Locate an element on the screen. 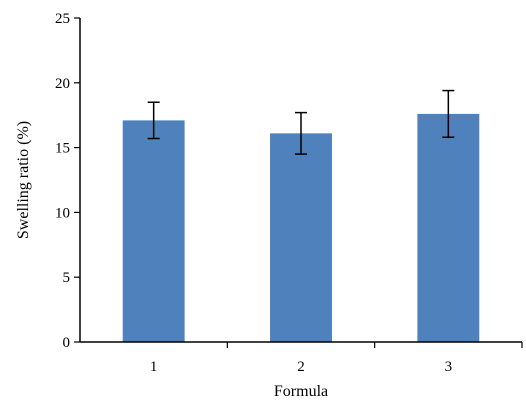  y-tick-label: 10 is located at coordinates (62, 213).